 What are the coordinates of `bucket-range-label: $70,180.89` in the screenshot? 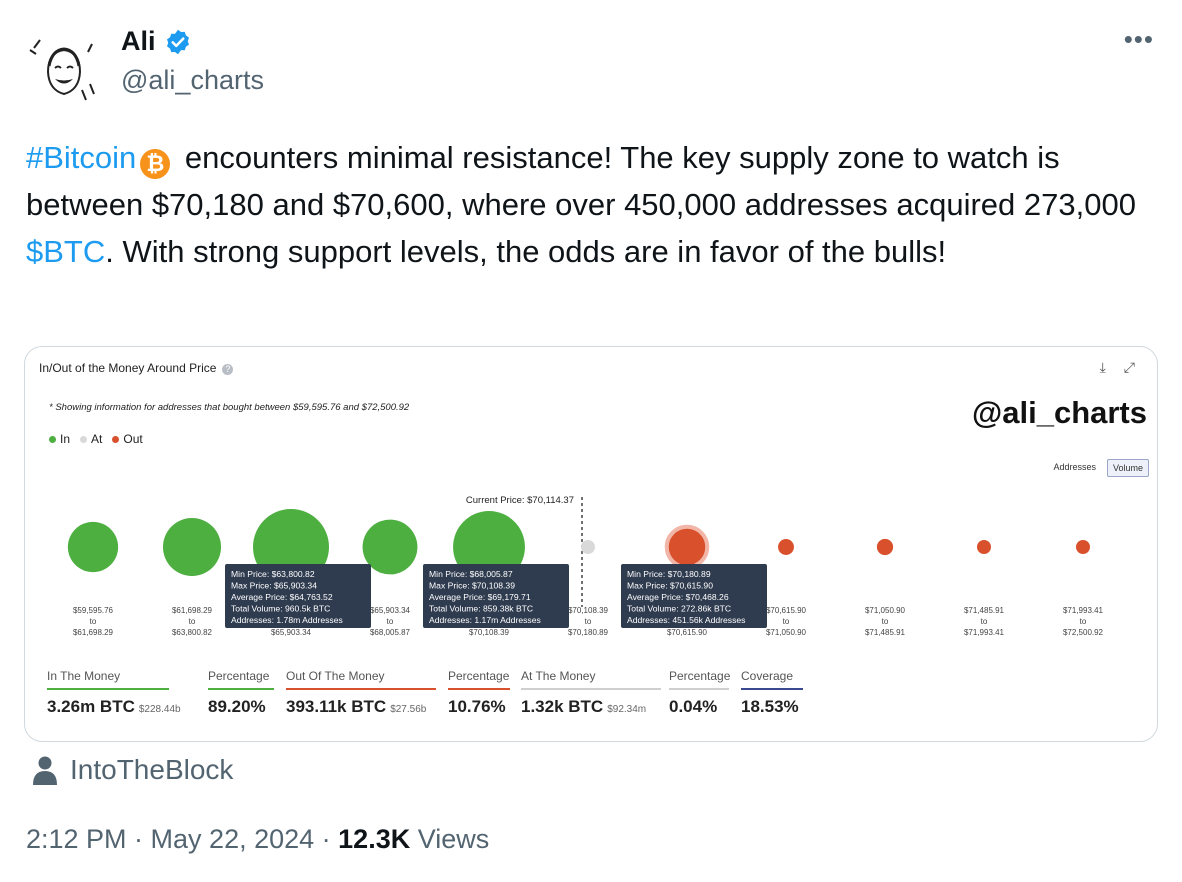 It's located at (588, 632).